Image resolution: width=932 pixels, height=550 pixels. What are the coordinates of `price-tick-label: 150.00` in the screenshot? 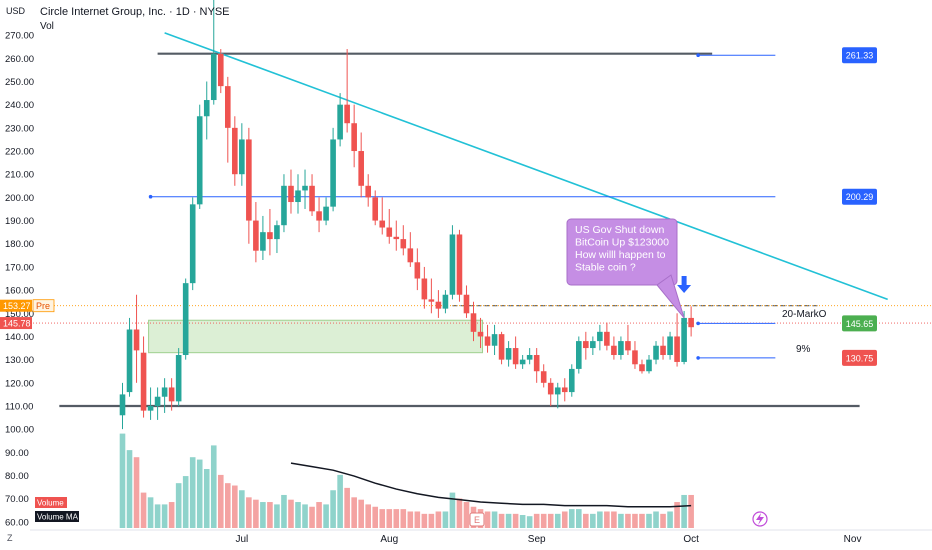 It's located at (19, 314).